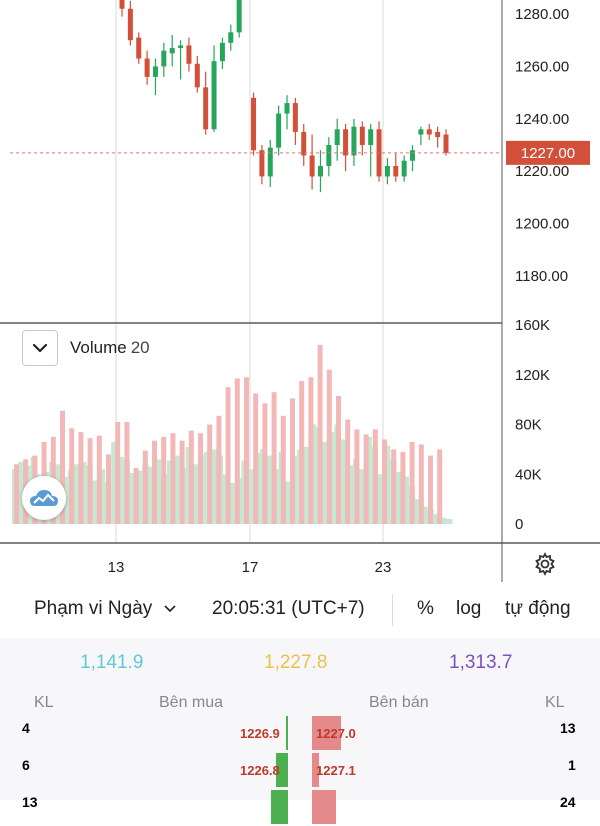 This screenshot has width=600, height=826. What do you see at coordinates (399, 702) in the screenshot?
I see `sell-header: Bên bán` at bounding box center [399, 702].